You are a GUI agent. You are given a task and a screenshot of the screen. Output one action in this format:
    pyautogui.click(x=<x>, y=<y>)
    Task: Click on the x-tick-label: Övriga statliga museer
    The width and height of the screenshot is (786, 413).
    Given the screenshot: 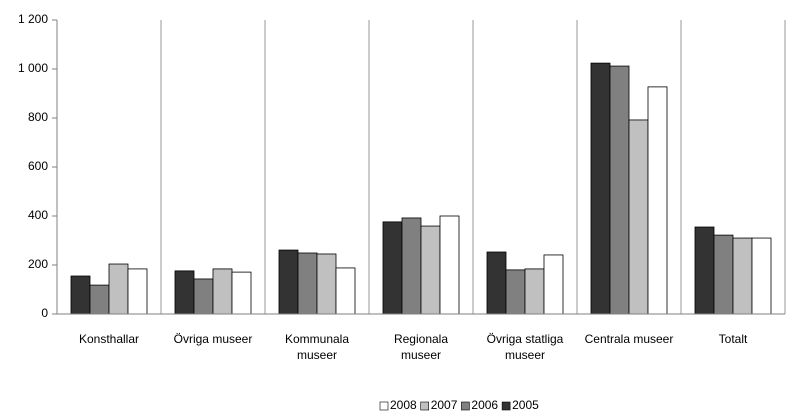 What is the action you would take?
    pyautogui.click(x=525, y=347)
    